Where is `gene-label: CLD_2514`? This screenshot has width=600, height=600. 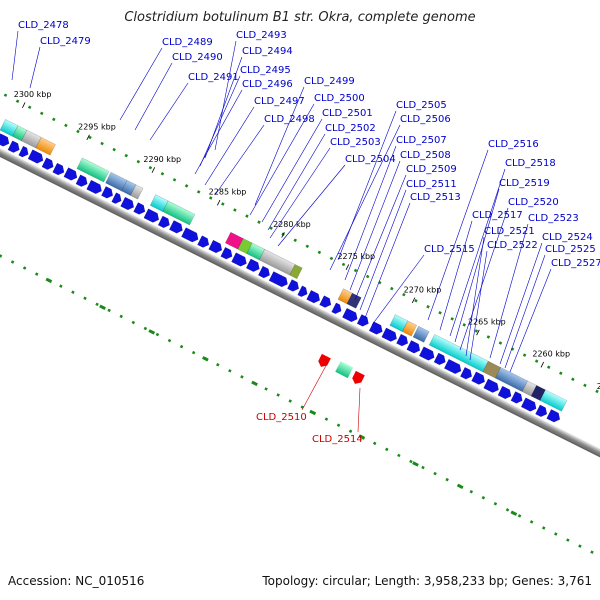 gene-label: CLD_2514 is located at coordinates (337, 439).